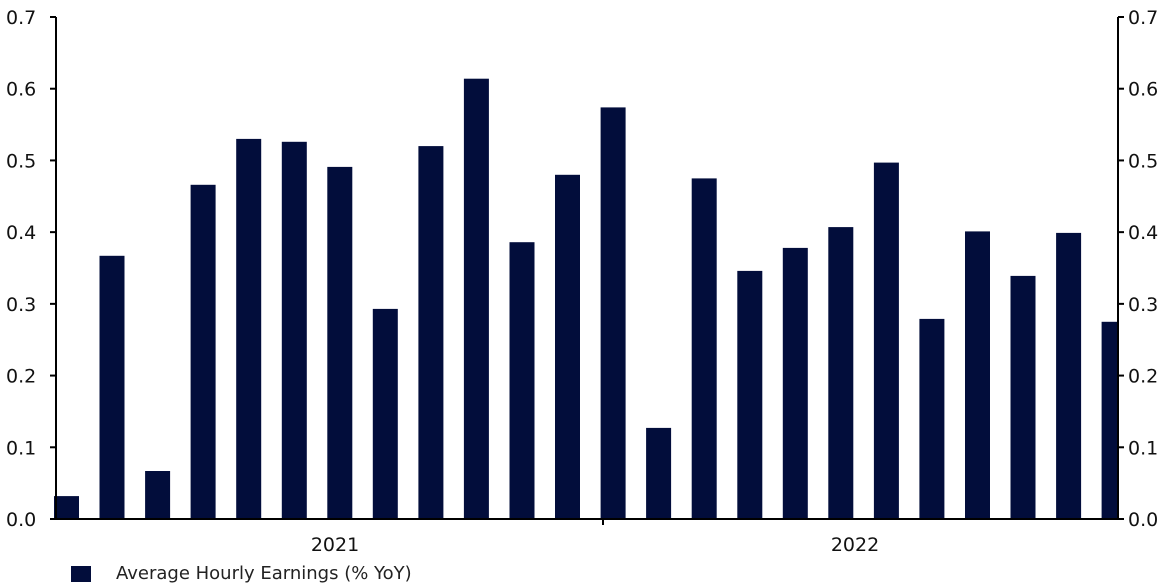 The height and width of the screenshot is (588, 1170). What do you see at coordinates (1143, 233) in the screenshot?
I see `y-tick-label-right-4: 0.4` at bounding box center [1143, 233].